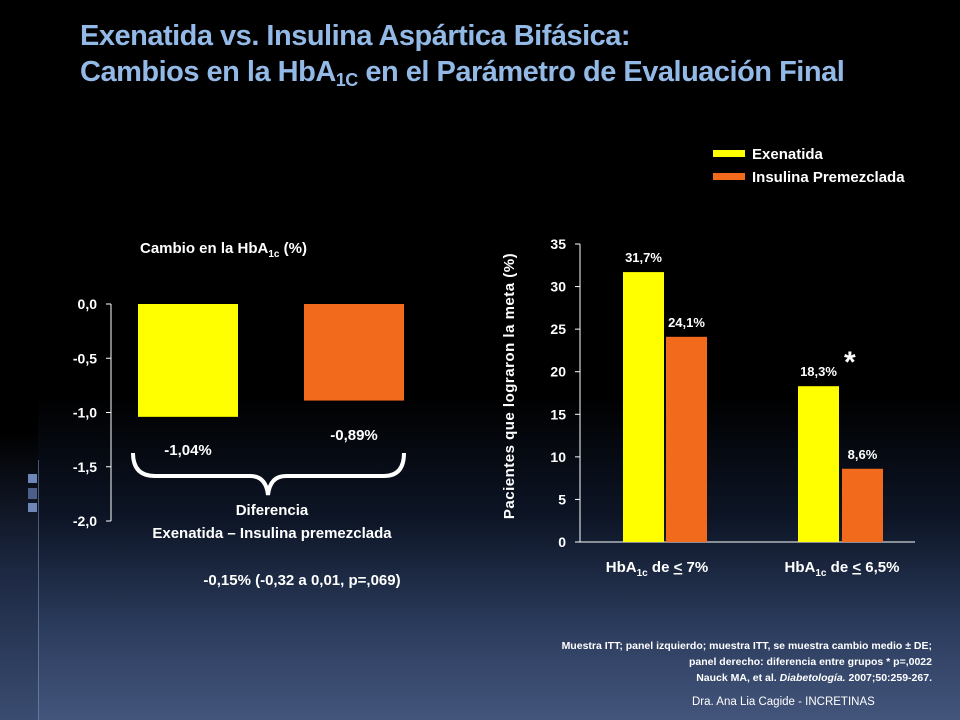 This screenshot has width=960, height=720. What do you see at coordinates (558, 329) in the screenshot?
I see `right-y-tick-label: 25` at bounding box center [558, 329].